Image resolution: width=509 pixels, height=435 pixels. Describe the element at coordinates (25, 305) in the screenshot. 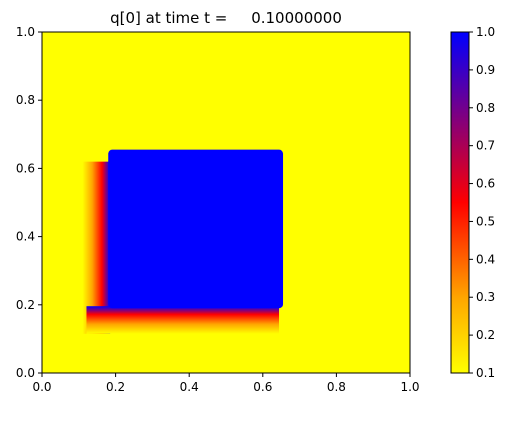

I see `y-tick-label: 0.2` at that location.